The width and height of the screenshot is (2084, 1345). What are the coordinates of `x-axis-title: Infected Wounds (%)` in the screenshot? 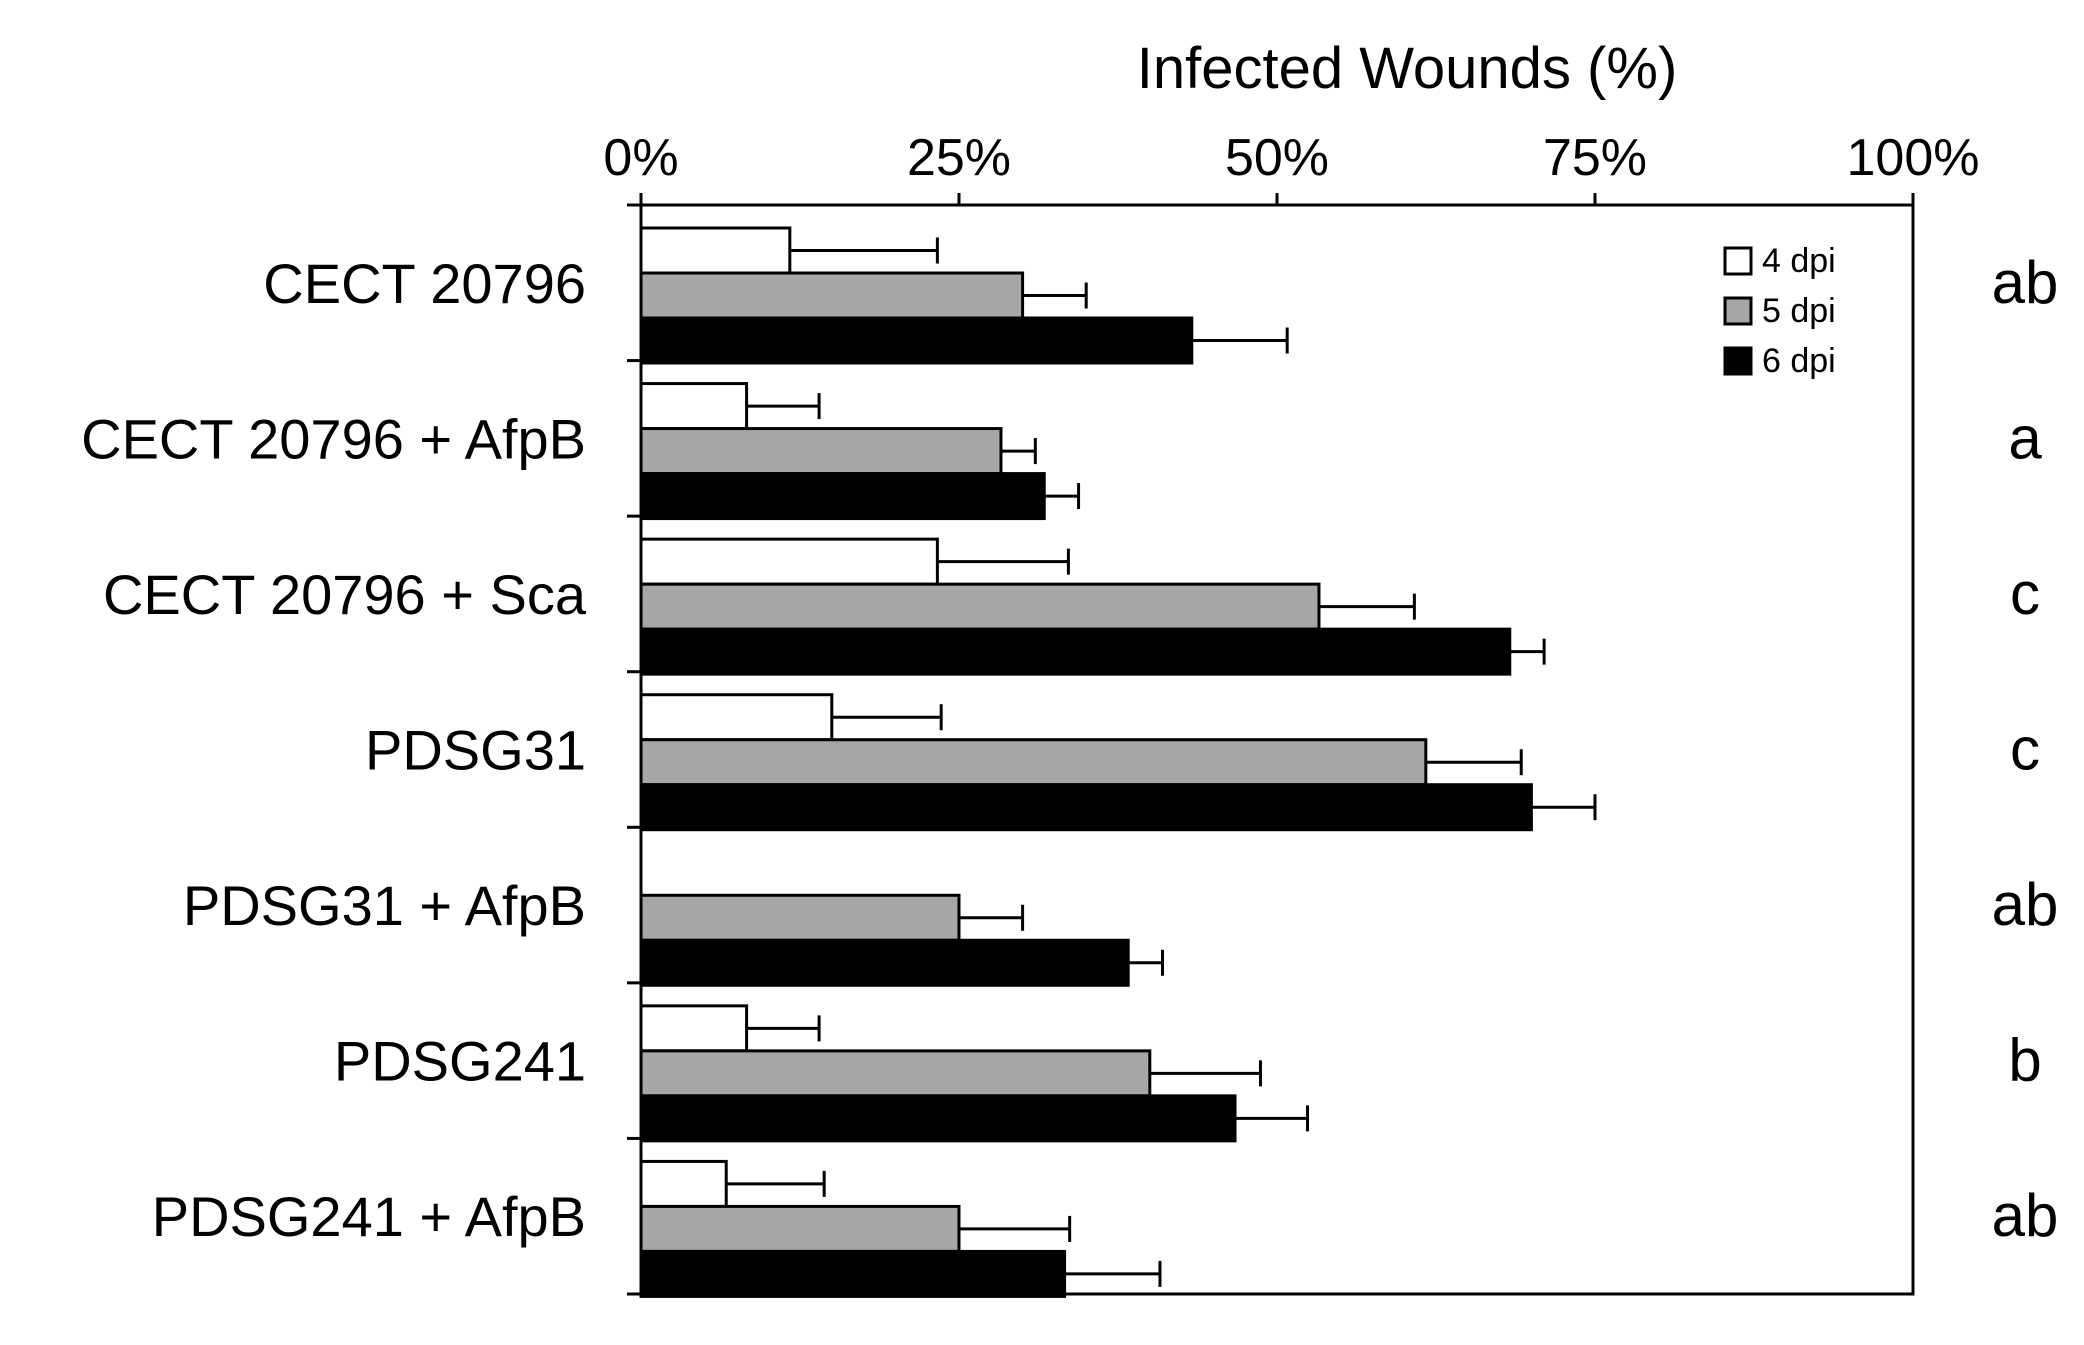 It's located at (1407, 68).